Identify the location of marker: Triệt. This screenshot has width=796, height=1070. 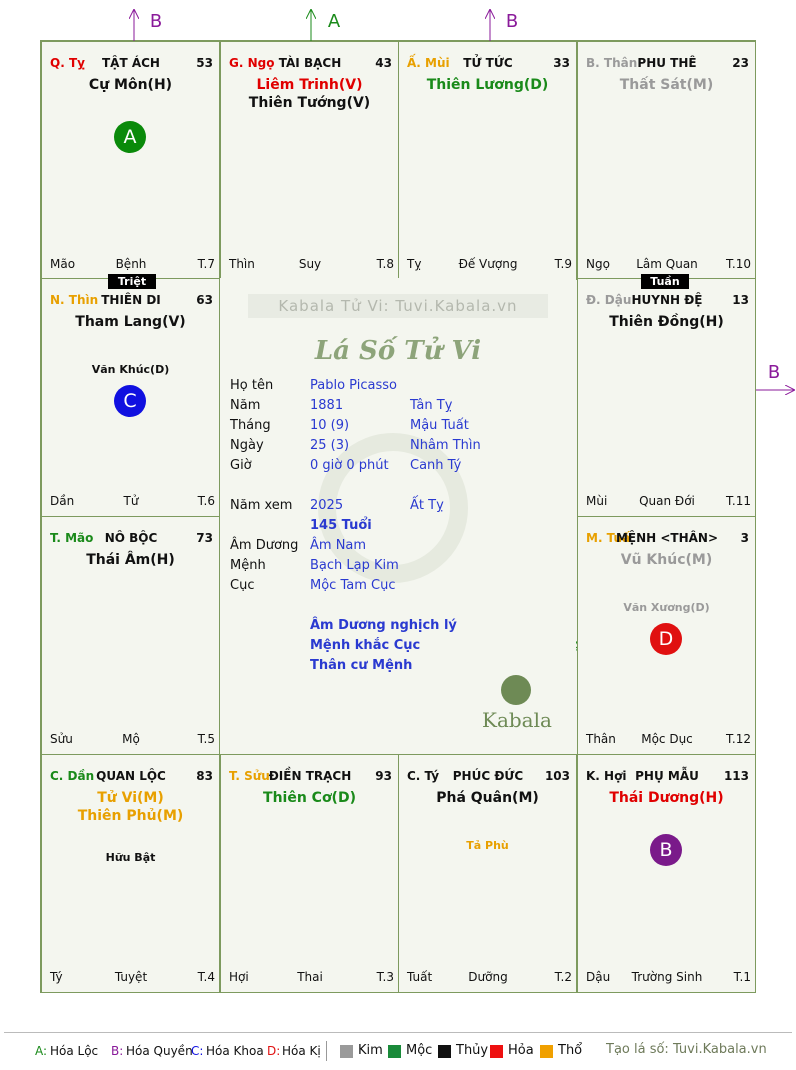
(132, 281).